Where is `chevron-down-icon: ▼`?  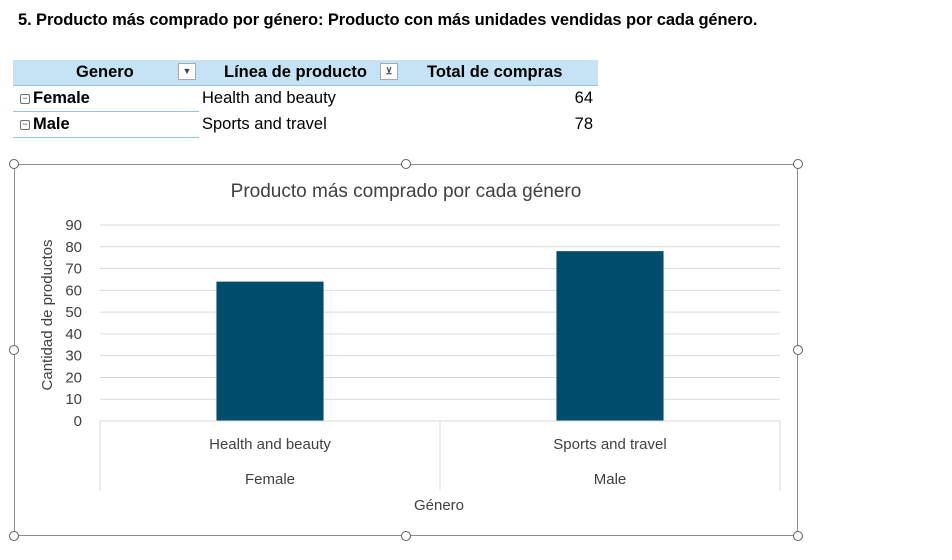
chevron-down-icon: ▼ is located at coordinates (187, 71).